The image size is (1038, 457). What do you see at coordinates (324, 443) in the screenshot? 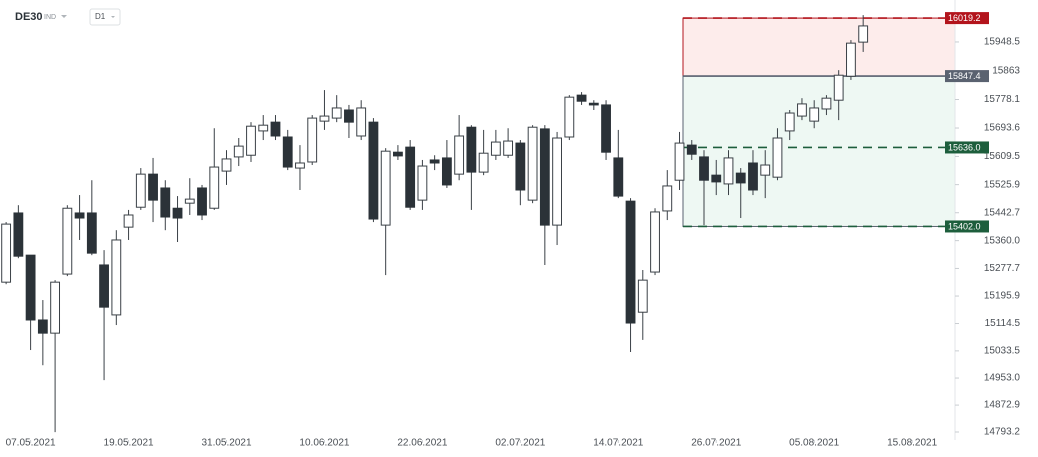
I see `x-tick-label: 10.06.2021` at bounding box center [324, 443].